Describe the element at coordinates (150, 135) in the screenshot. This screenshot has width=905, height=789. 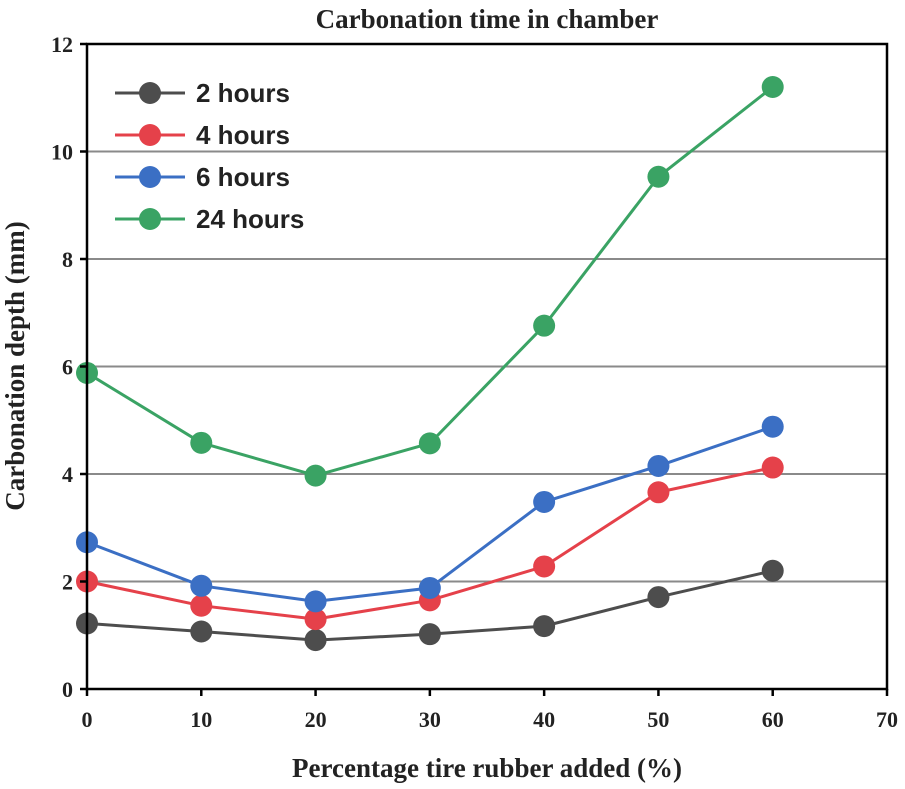
I see `legend-marker-4-hours` at that location.